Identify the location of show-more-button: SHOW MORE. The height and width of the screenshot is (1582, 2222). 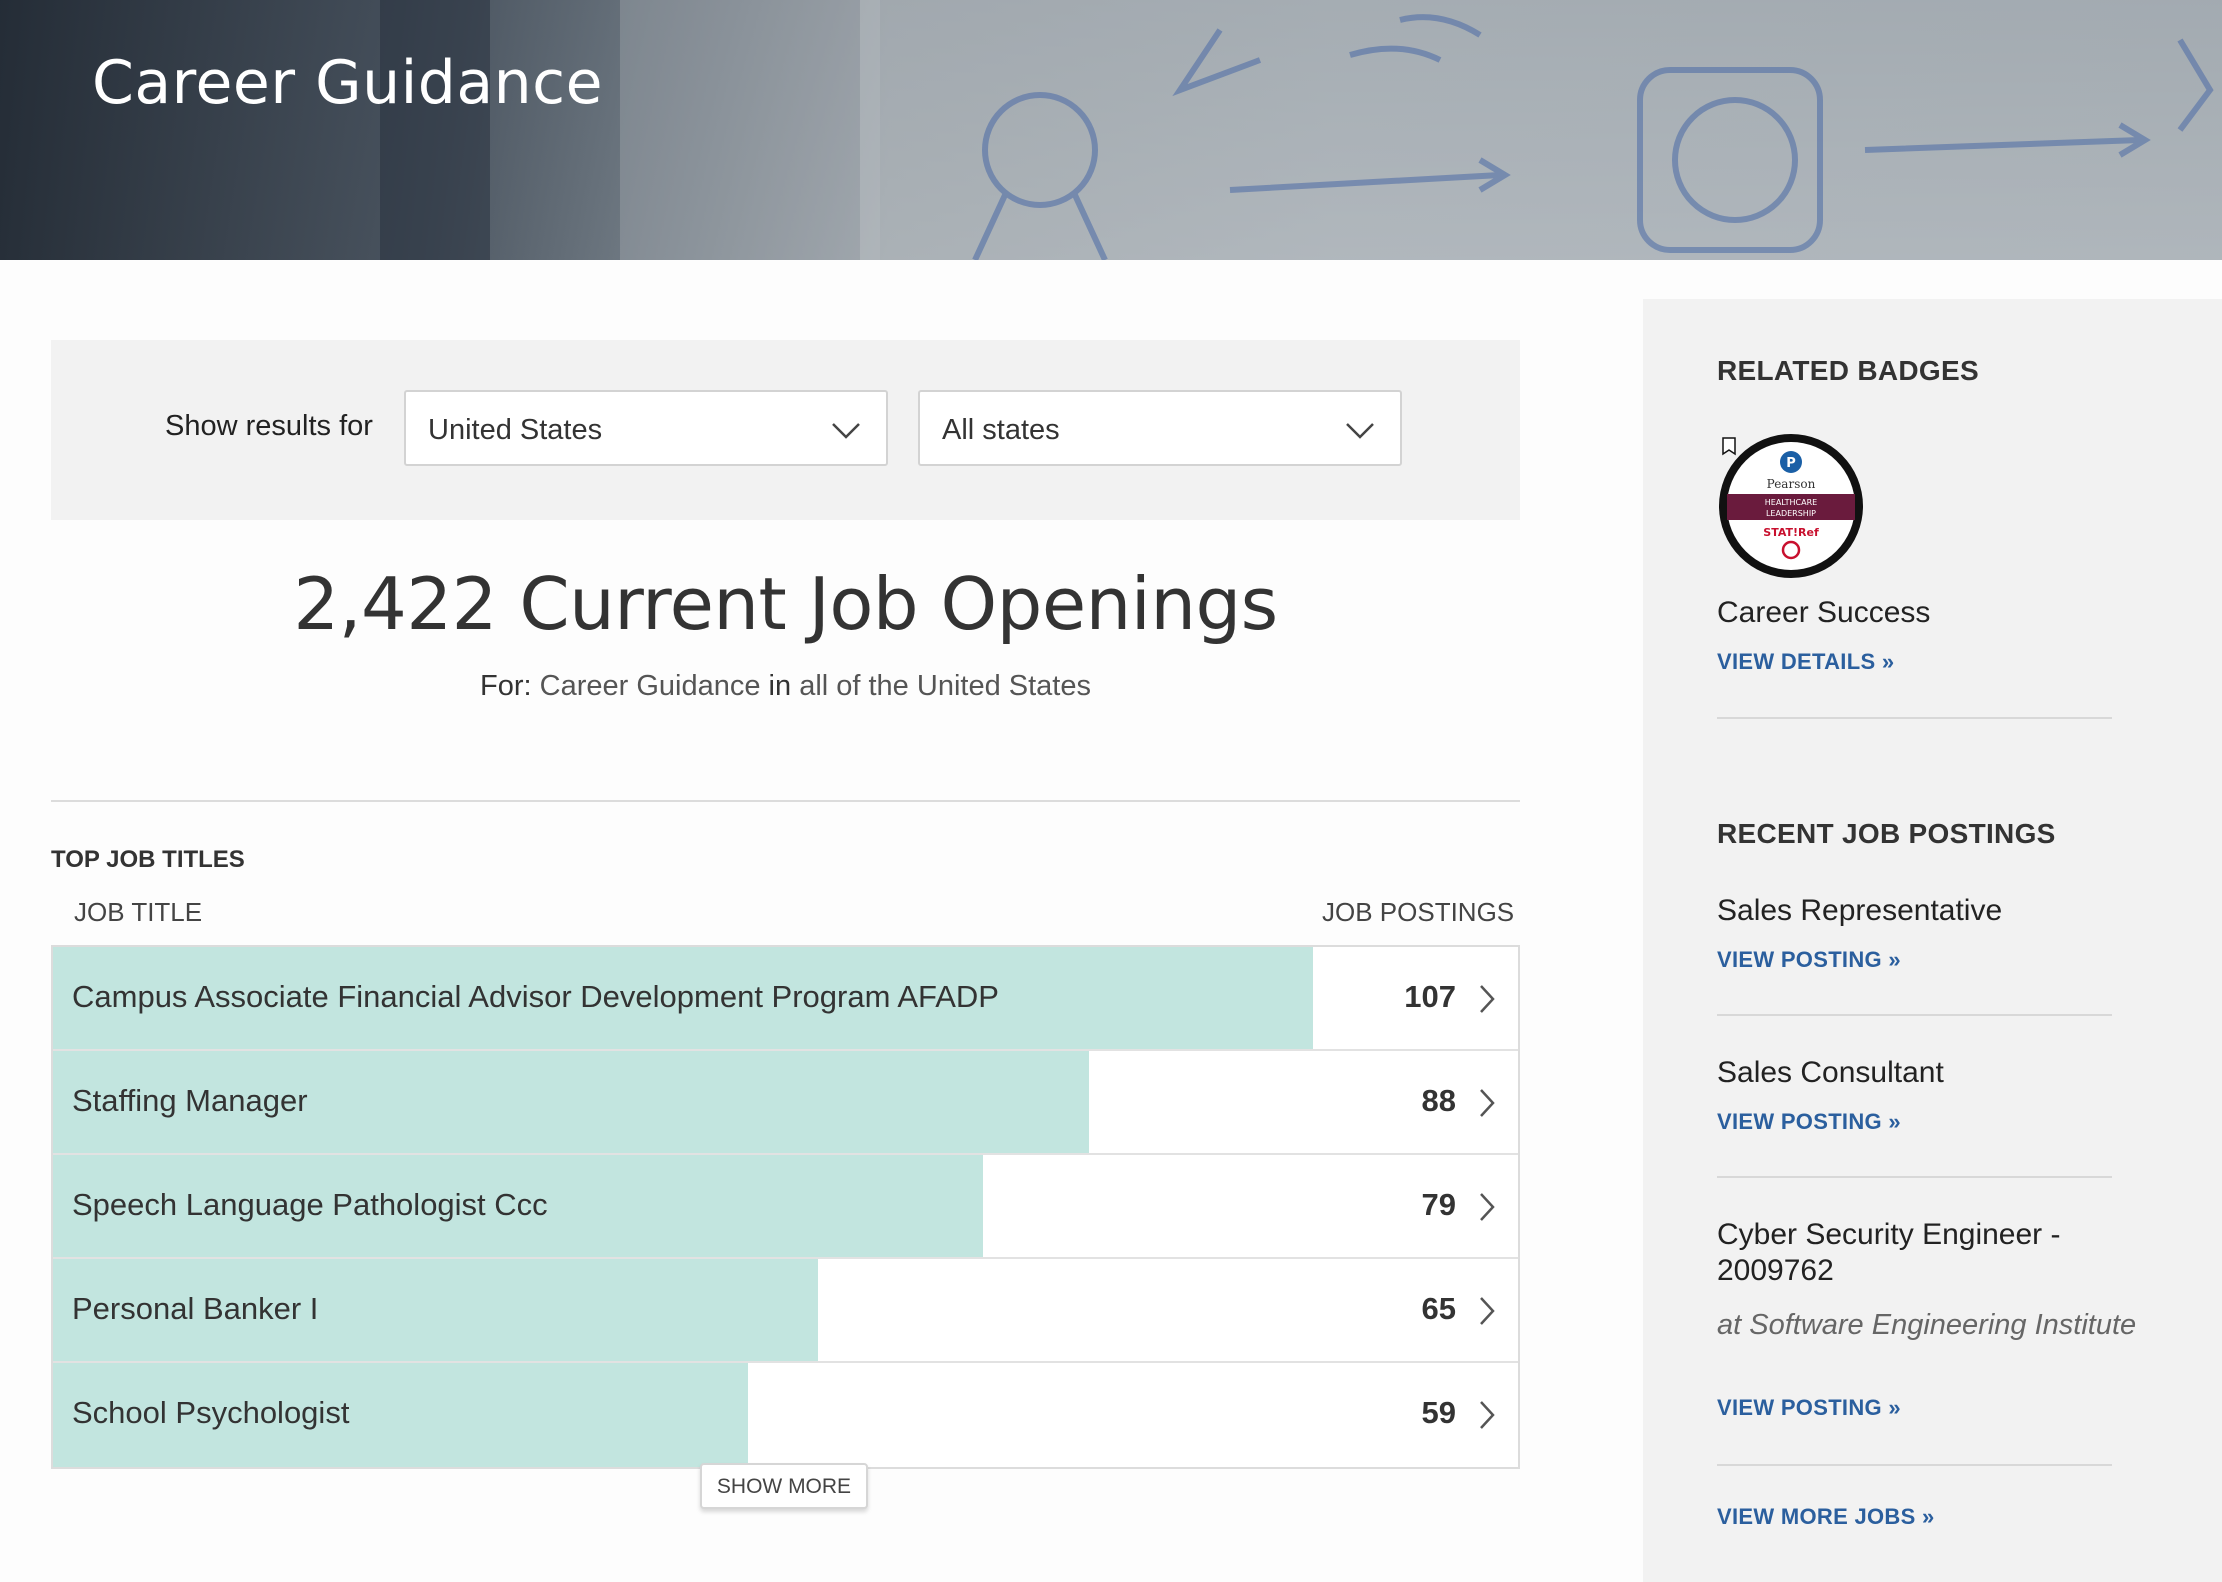
(784, 1486).